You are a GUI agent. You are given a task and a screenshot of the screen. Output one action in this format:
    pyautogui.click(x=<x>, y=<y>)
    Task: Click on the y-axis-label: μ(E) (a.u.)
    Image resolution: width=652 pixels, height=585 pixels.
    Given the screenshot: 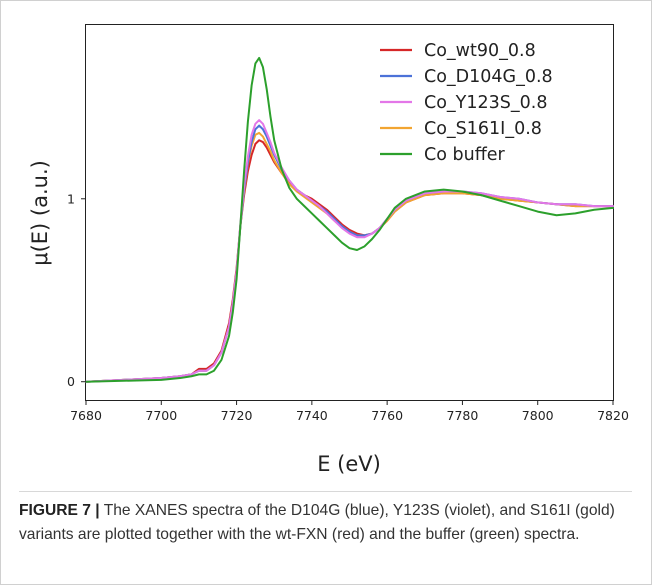 What is the action you would take?
    pyautogui.click(x=40, y=213)
    